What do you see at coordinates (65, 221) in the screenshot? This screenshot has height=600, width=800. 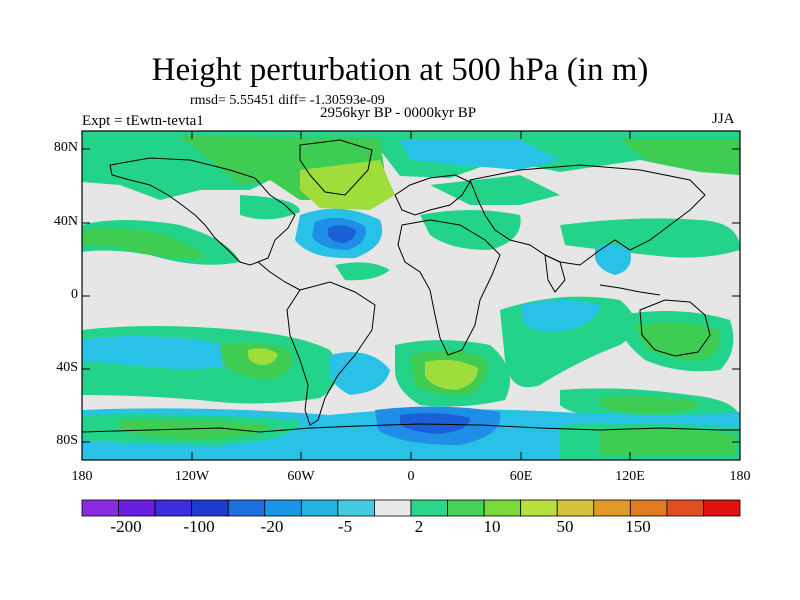 I see `lat-label: 40N` at bounding box center [65, 221].